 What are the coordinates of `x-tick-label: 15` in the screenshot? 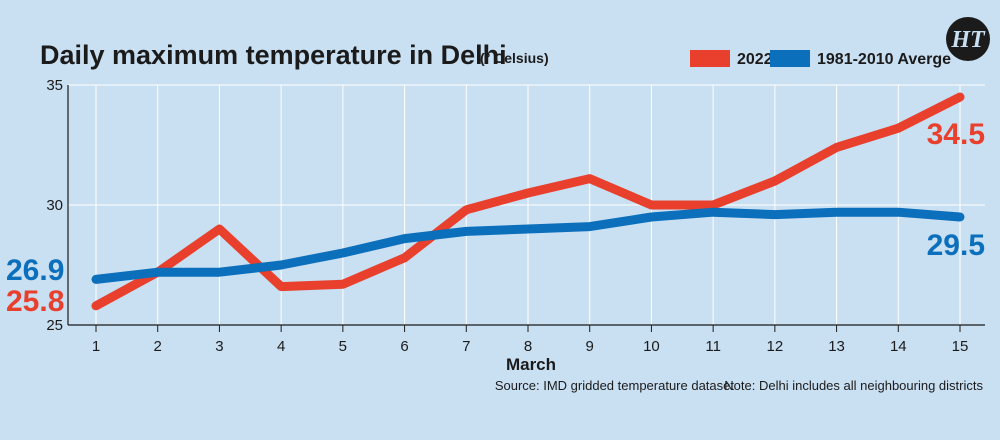 It's located at (960, 346).